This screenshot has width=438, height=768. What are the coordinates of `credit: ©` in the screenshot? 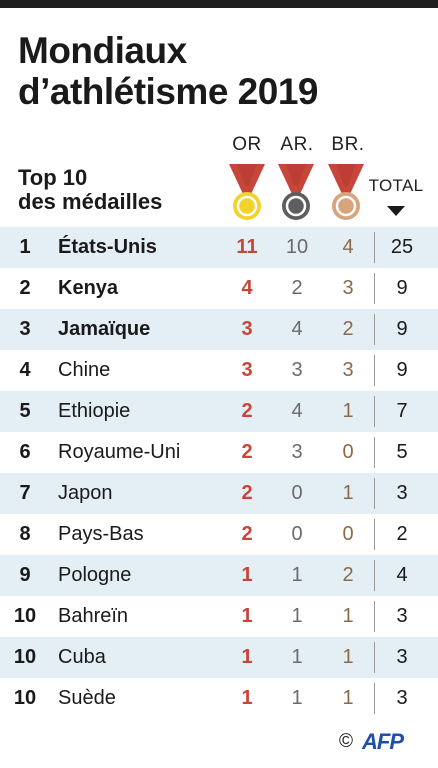 It's located at (346, 742).